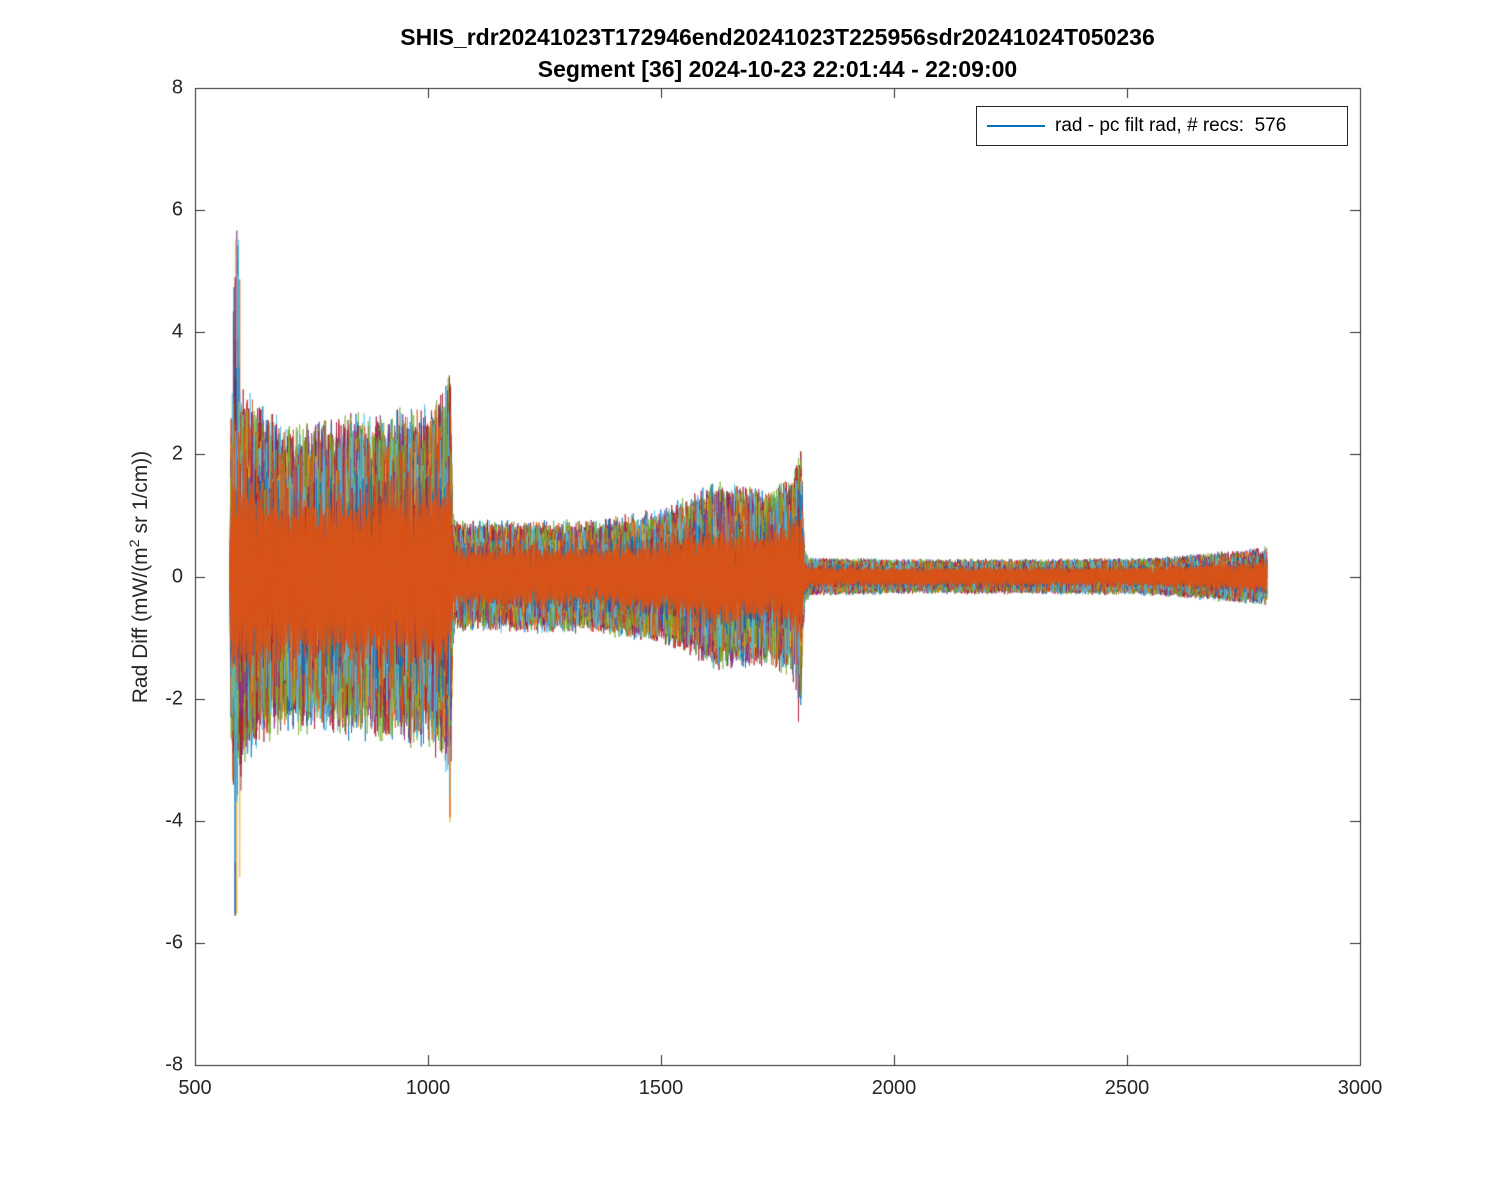 This screenshot has height=1200, width=1500. Describe the element at coordinates (177, 453) in the screenshot. I see `y-tick-label: 2` at that location.